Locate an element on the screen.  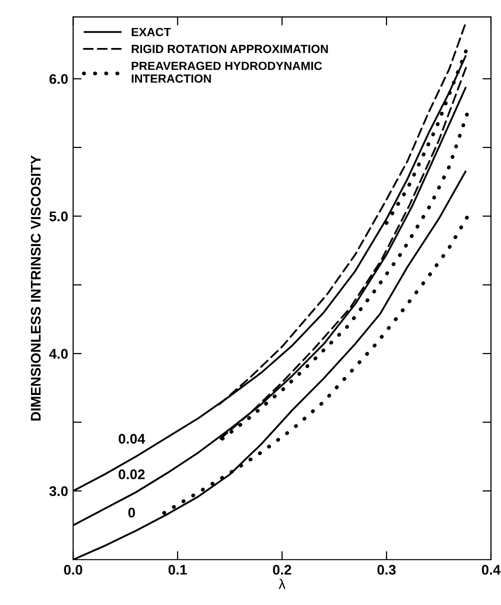
annotation: 0 is located at coordinates (131, 513).